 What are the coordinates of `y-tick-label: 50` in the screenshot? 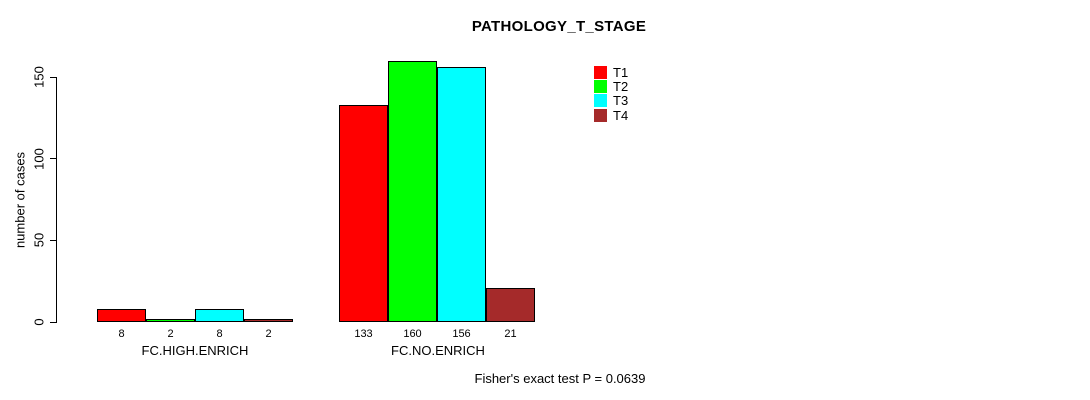 It's located at (39, 240).